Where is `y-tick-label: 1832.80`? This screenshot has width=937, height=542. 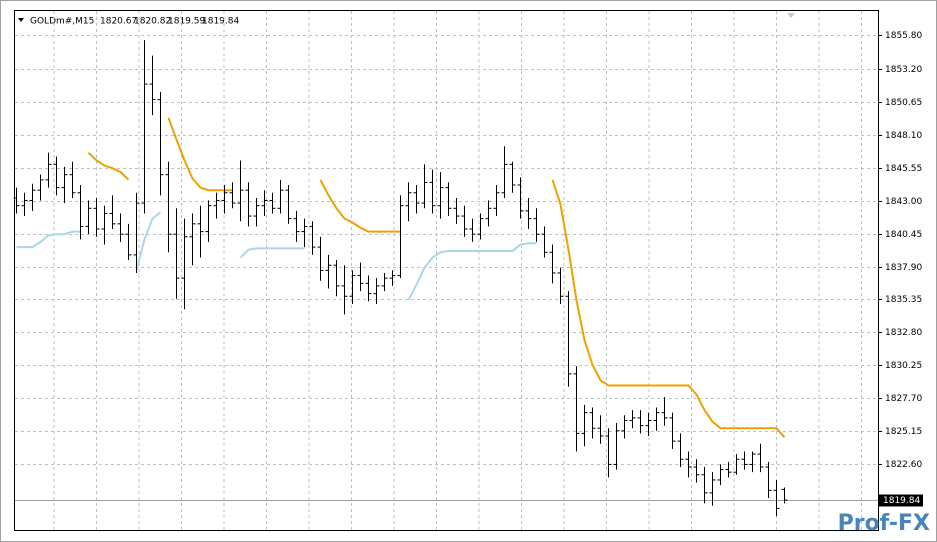 y-tick-label: 1832.80 is located at coordinates (903, 333).